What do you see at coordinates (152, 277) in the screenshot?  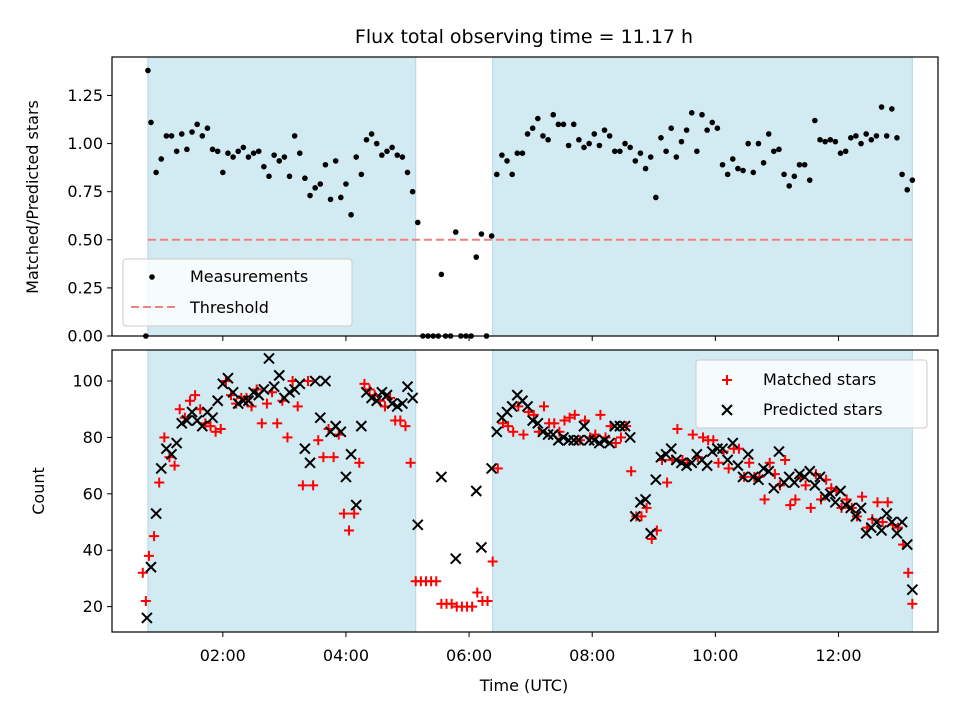 I see `legend-marker-measurements` at bounding box center [152, 277].